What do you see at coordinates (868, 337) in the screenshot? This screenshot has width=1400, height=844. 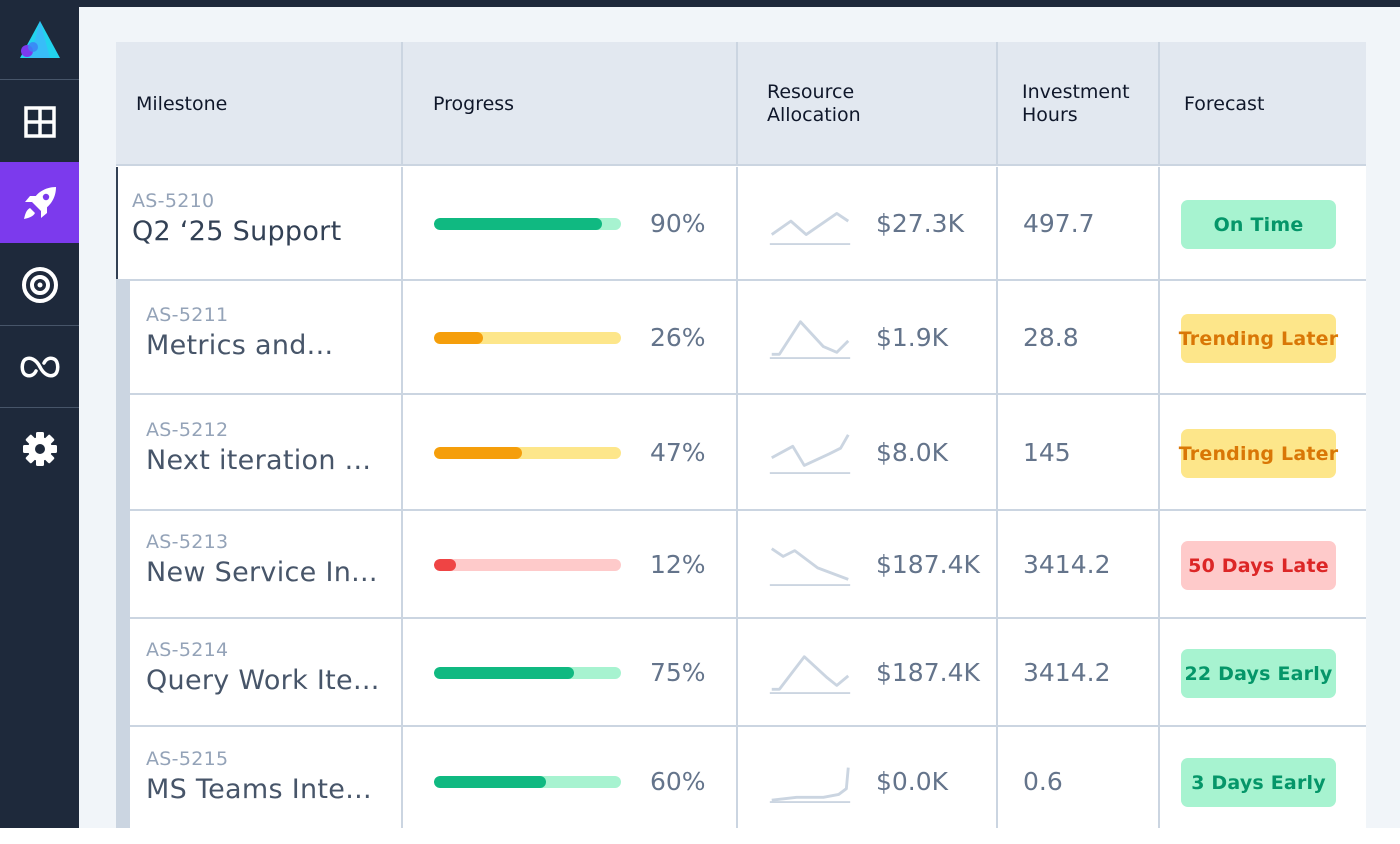 I see `resource-allocation-cell: $1.9K` at bounding box center [868, 337].